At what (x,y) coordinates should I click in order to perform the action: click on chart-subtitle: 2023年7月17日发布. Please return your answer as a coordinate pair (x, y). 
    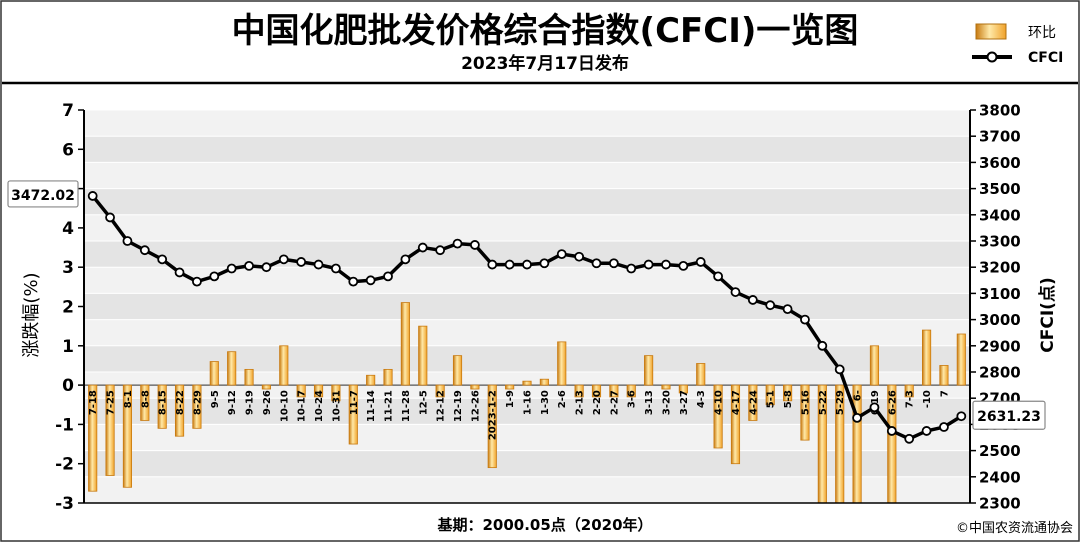
    Looking at the image, I should click on (545, 63).